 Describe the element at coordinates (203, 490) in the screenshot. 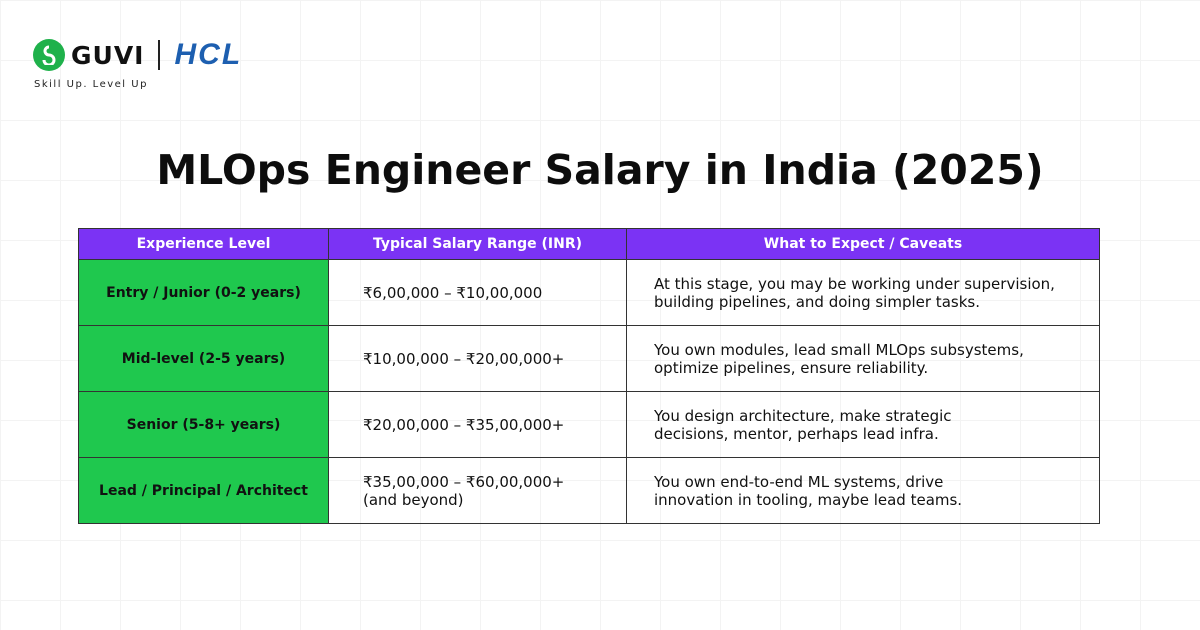

I see `experience-level: Lead / Principal / Architect` at that location.